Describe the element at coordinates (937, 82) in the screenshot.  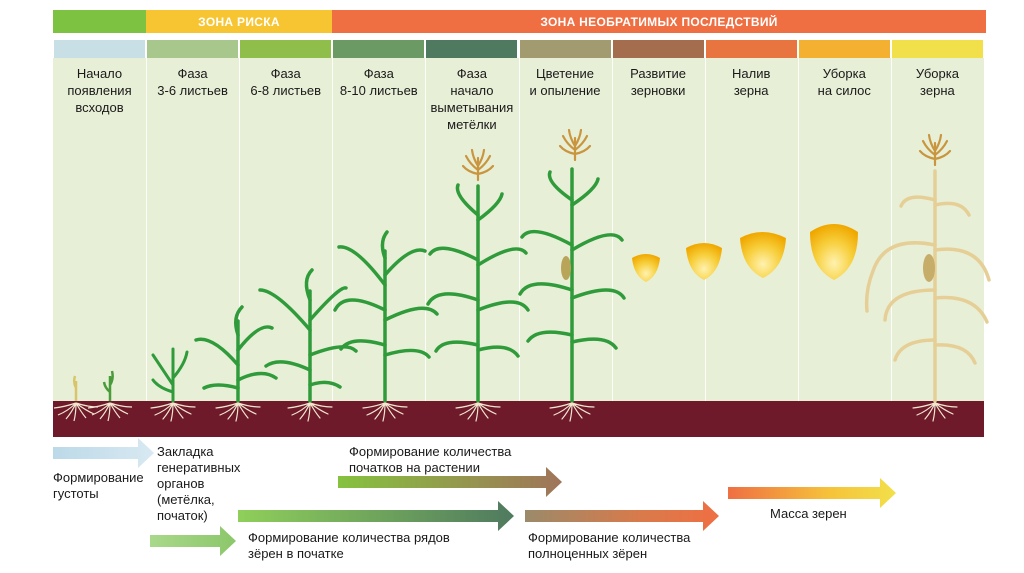
I see `stage-label-10: Уборка зерна` at that location.